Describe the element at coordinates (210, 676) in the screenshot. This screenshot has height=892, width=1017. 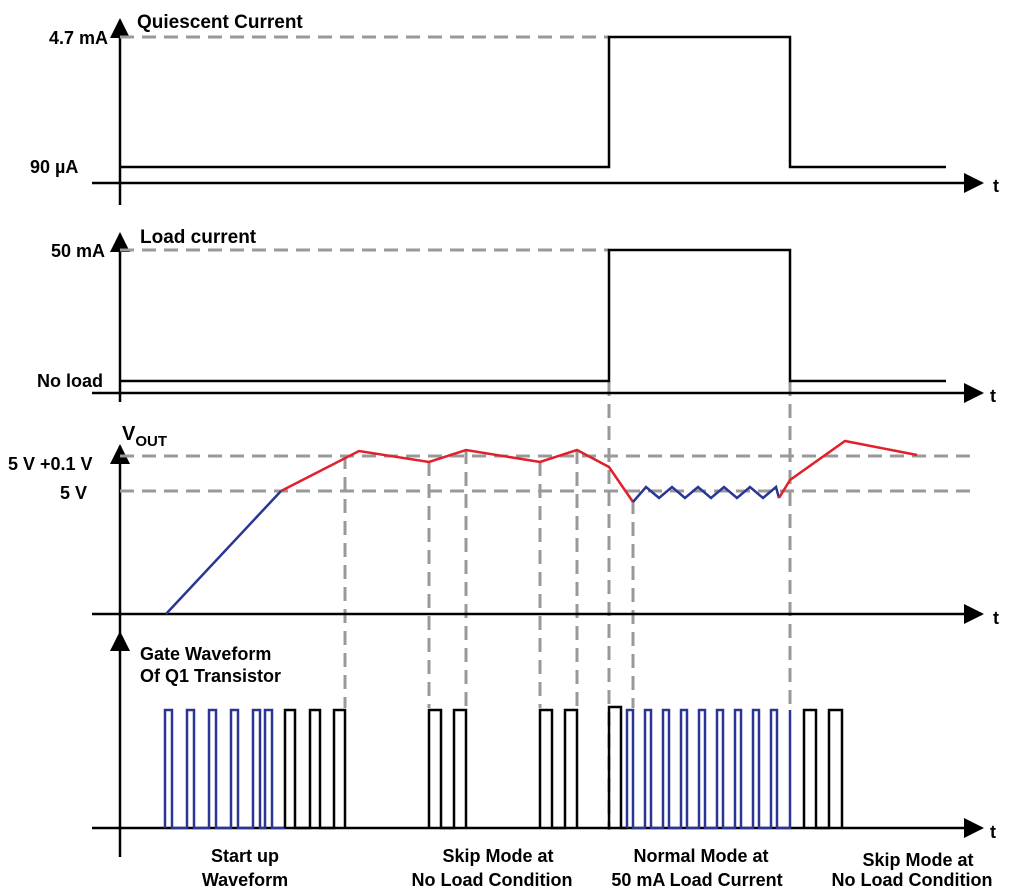
I see `gate-title-line2: Of Q1 Transistor` at that location.